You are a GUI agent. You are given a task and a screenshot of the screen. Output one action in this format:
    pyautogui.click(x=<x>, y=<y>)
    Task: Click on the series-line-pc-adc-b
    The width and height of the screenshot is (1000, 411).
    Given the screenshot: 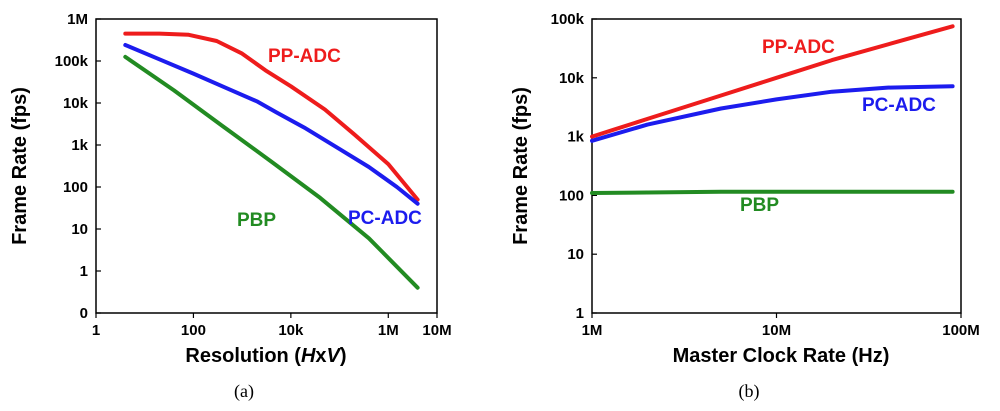 What is the action you would take?
    pyautogui.click(x=772, y=113)
    